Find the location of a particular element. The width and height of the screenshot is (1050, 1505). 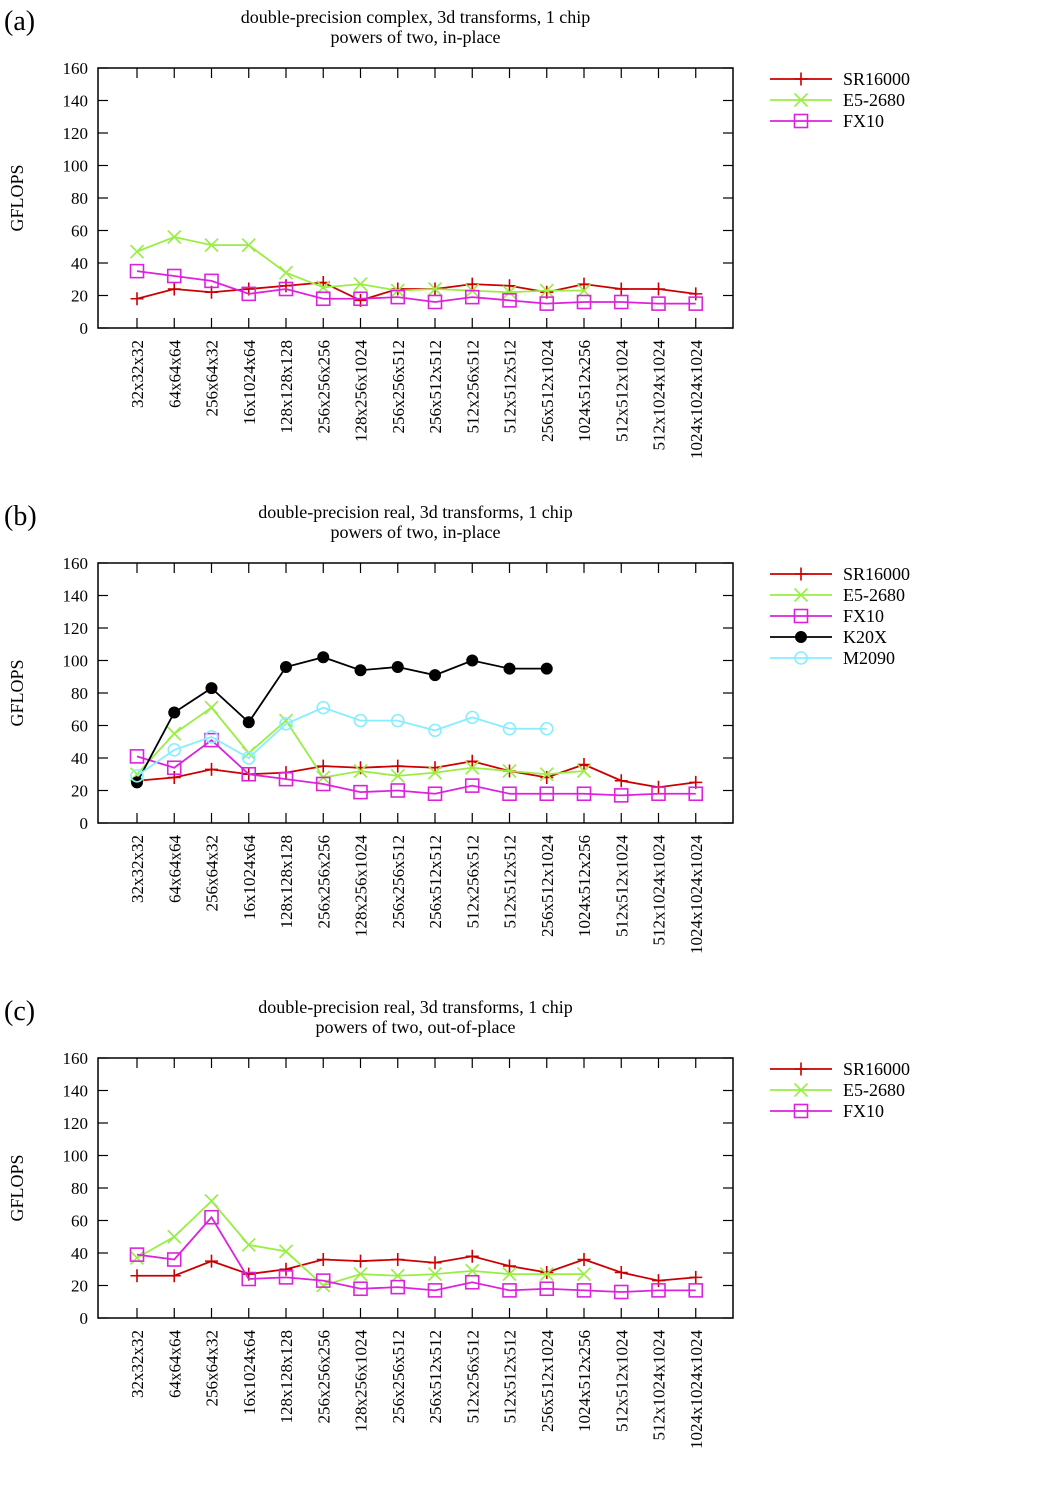

chart-title-line: powers of two, out-of-place is located at coordinates (416, 1027).